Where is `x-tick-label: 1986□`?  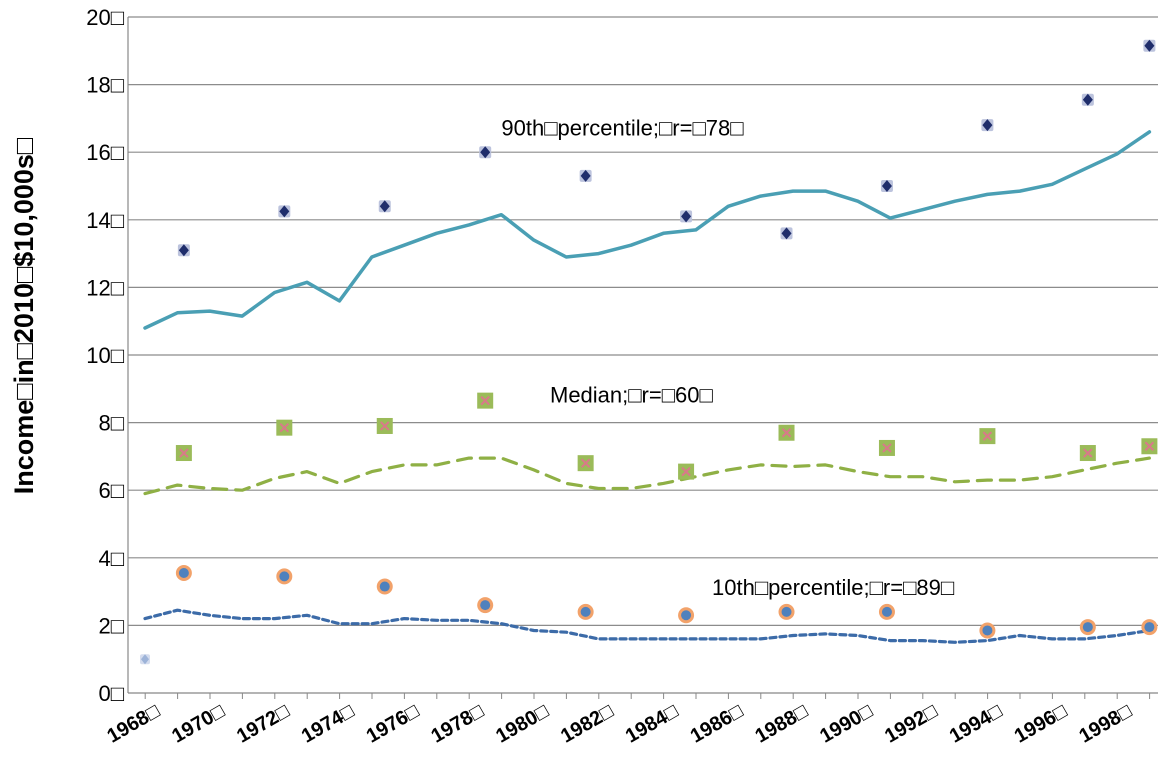 x-tick-label: 1986□ is located at coordinates (717, 723).